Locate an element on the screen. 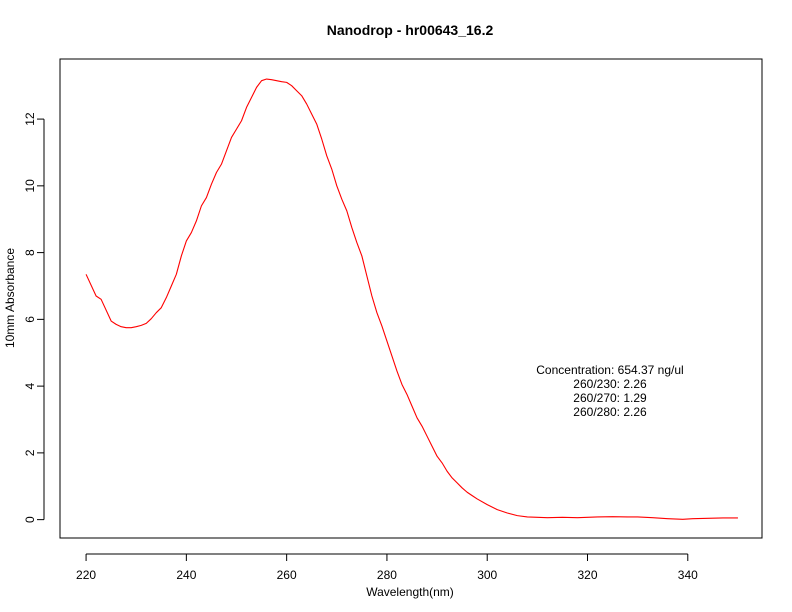 The height and width of the screenshot is (612, 792). y-tick-label: 0 is located at coordinates (30, 519).